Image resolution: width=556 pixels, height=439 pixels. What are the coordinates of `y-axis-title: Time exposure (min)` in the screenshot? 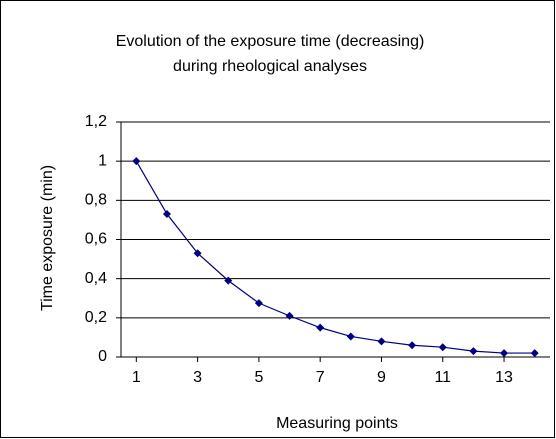 It's located at (47, 238).